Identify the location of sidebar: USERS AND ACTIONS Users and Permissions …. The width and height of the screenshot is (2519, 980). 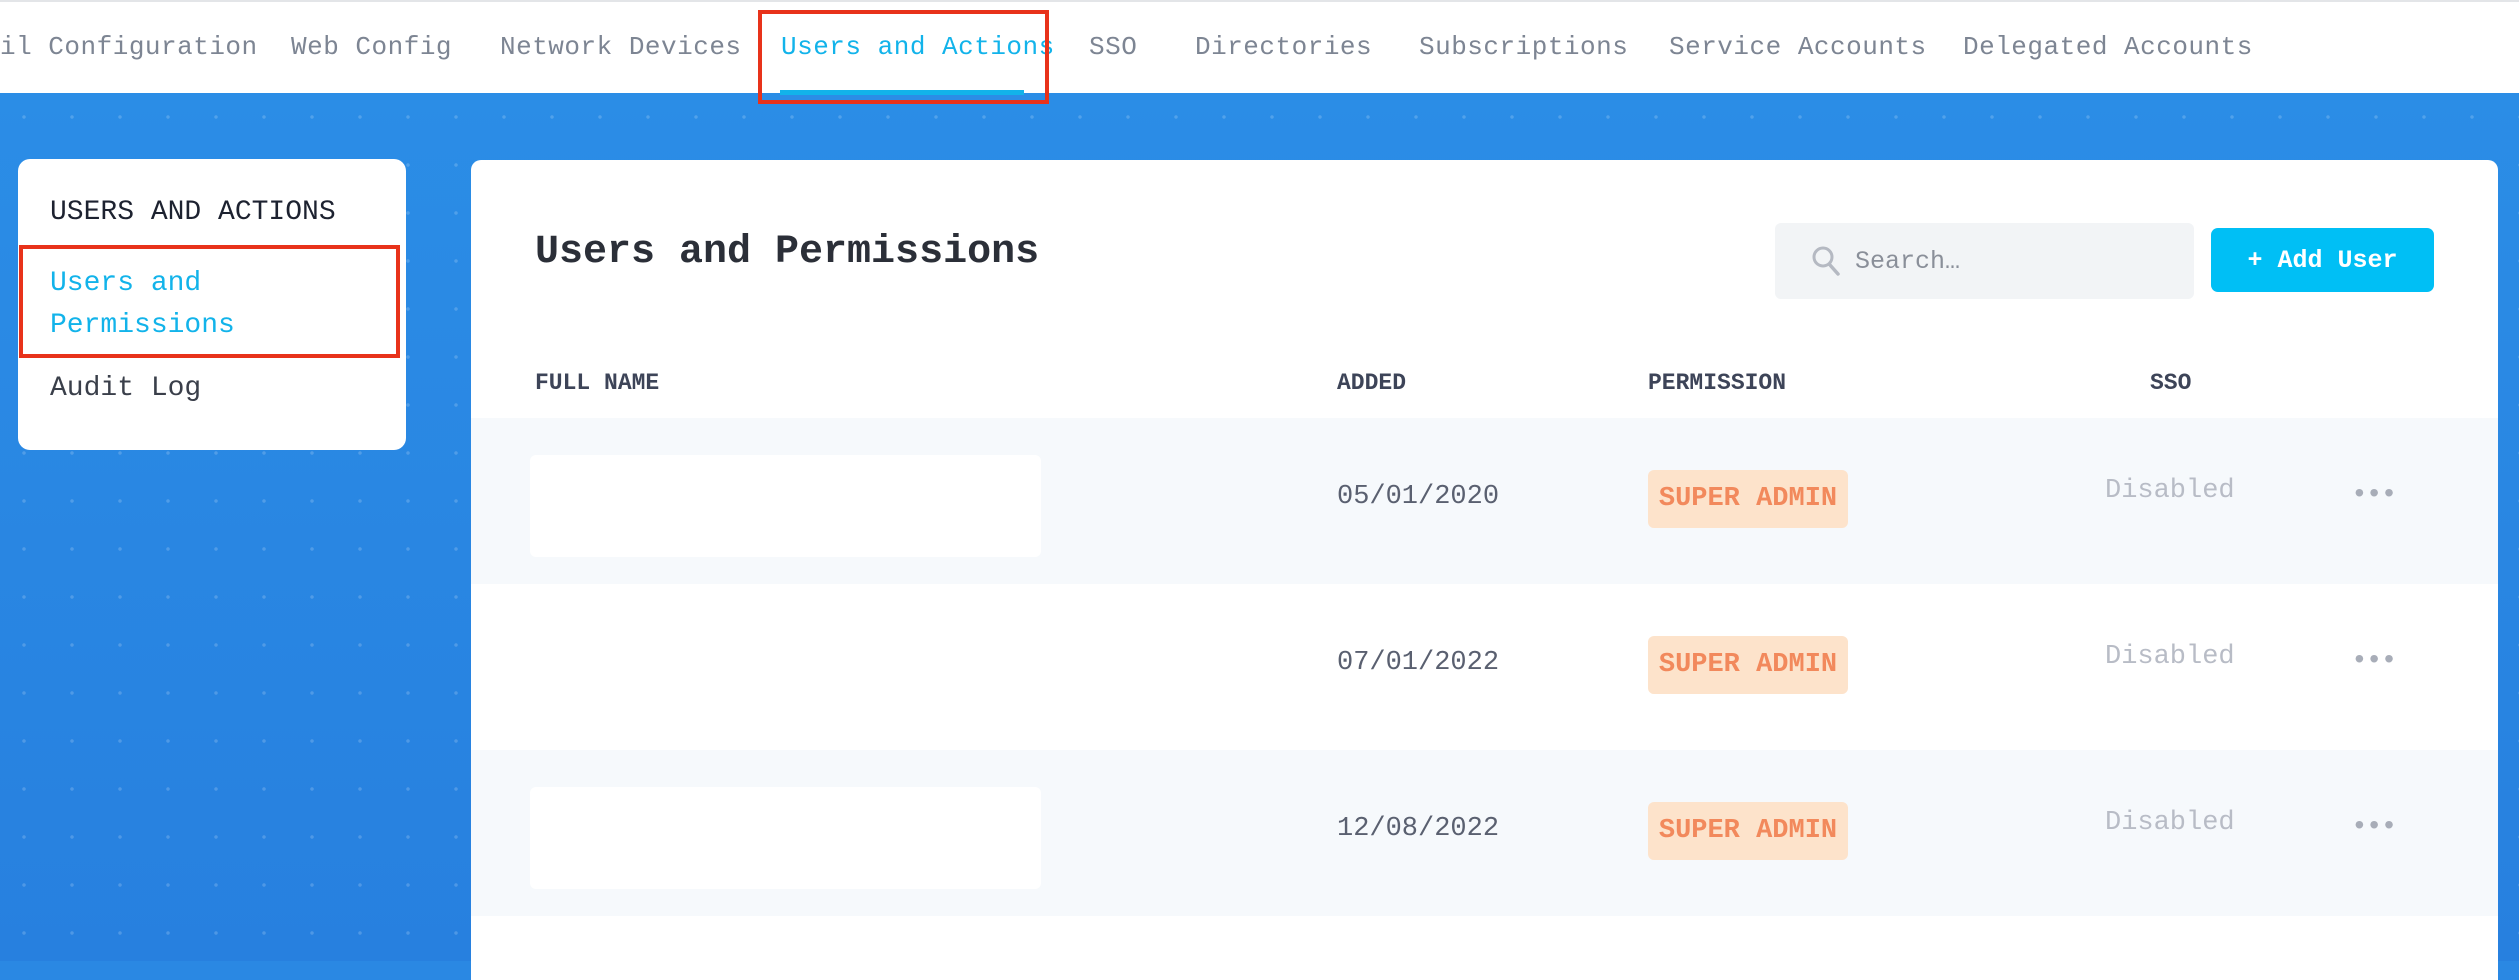
(212, 304).